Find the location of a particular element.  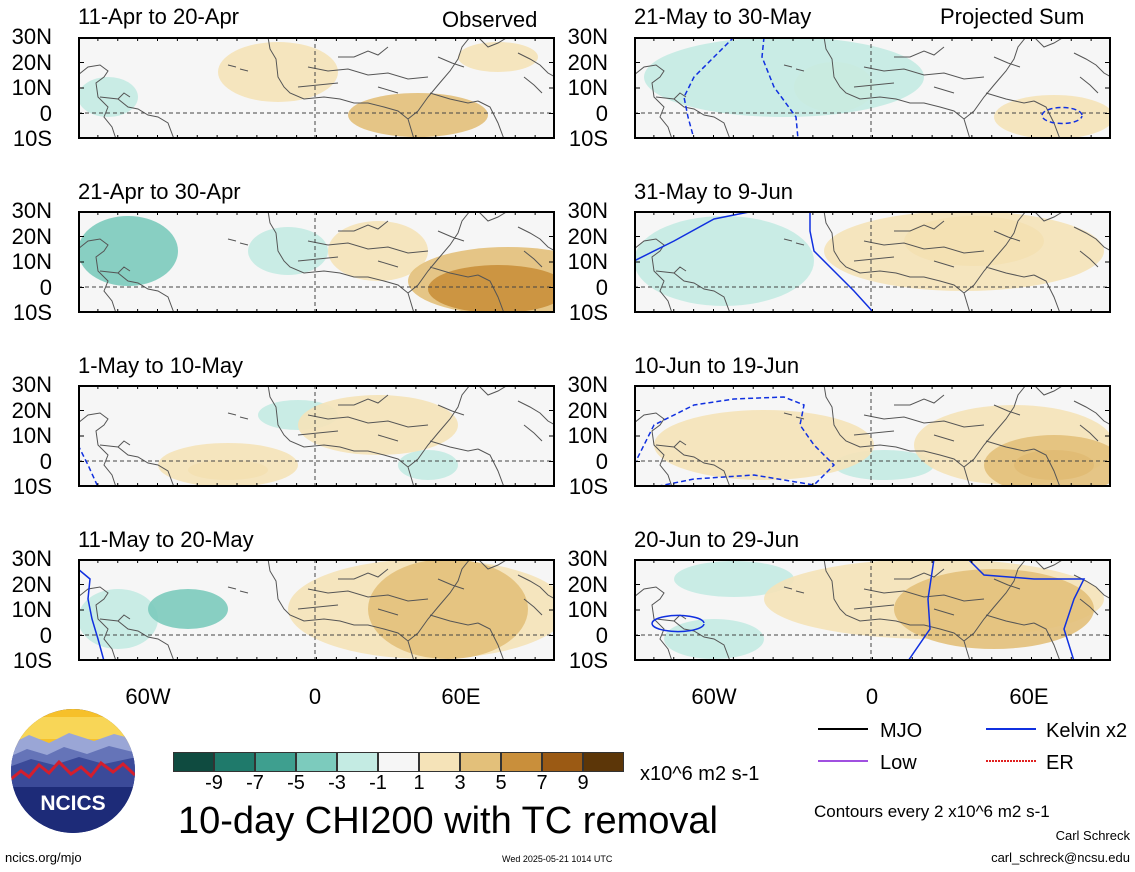

legend-label-mjo: MJO is located at coordinates (901, 731).